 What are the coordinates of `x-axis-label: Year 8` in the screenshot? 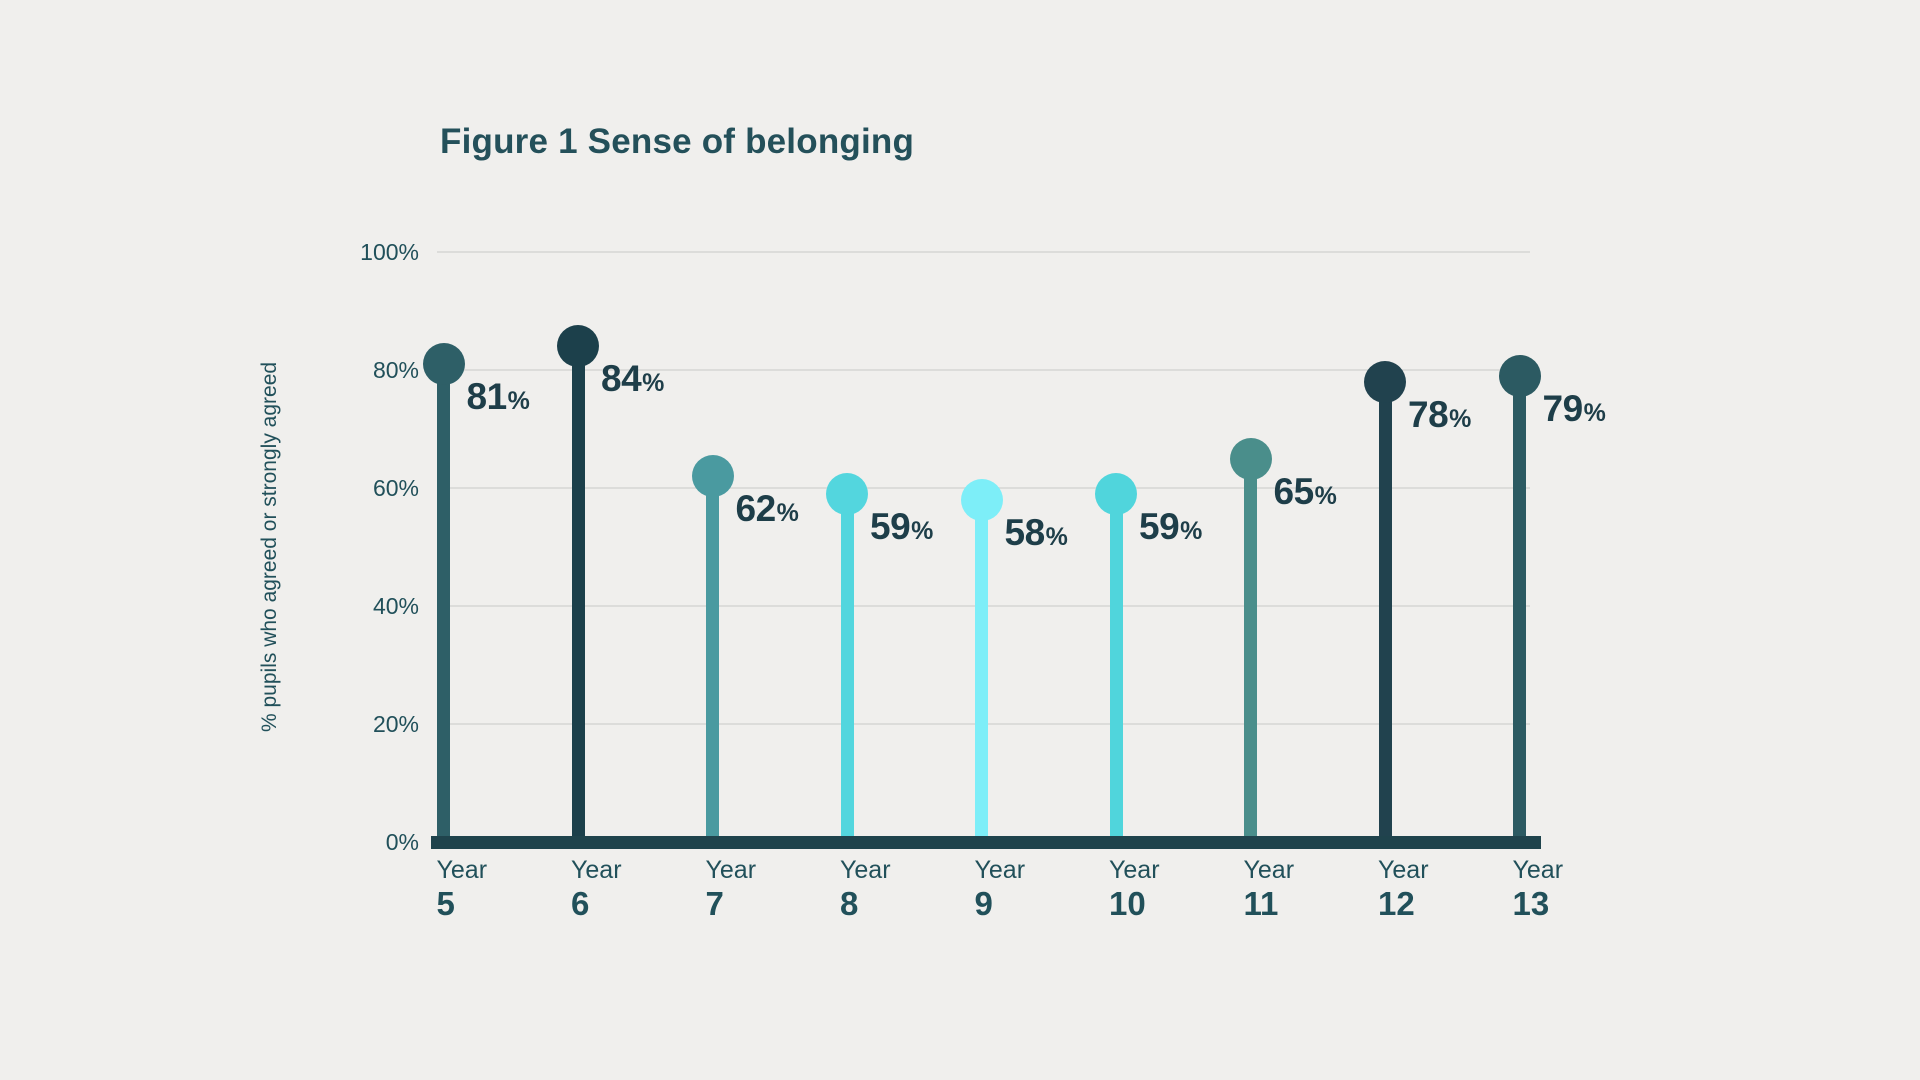 It's located at (865, 889).